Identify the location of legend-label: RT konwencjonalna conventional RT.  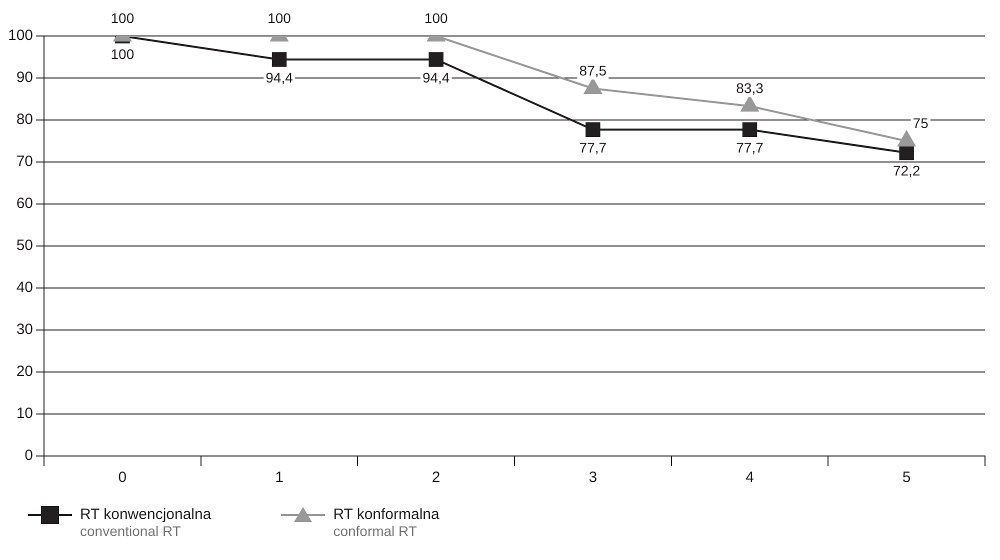
(146, 522).